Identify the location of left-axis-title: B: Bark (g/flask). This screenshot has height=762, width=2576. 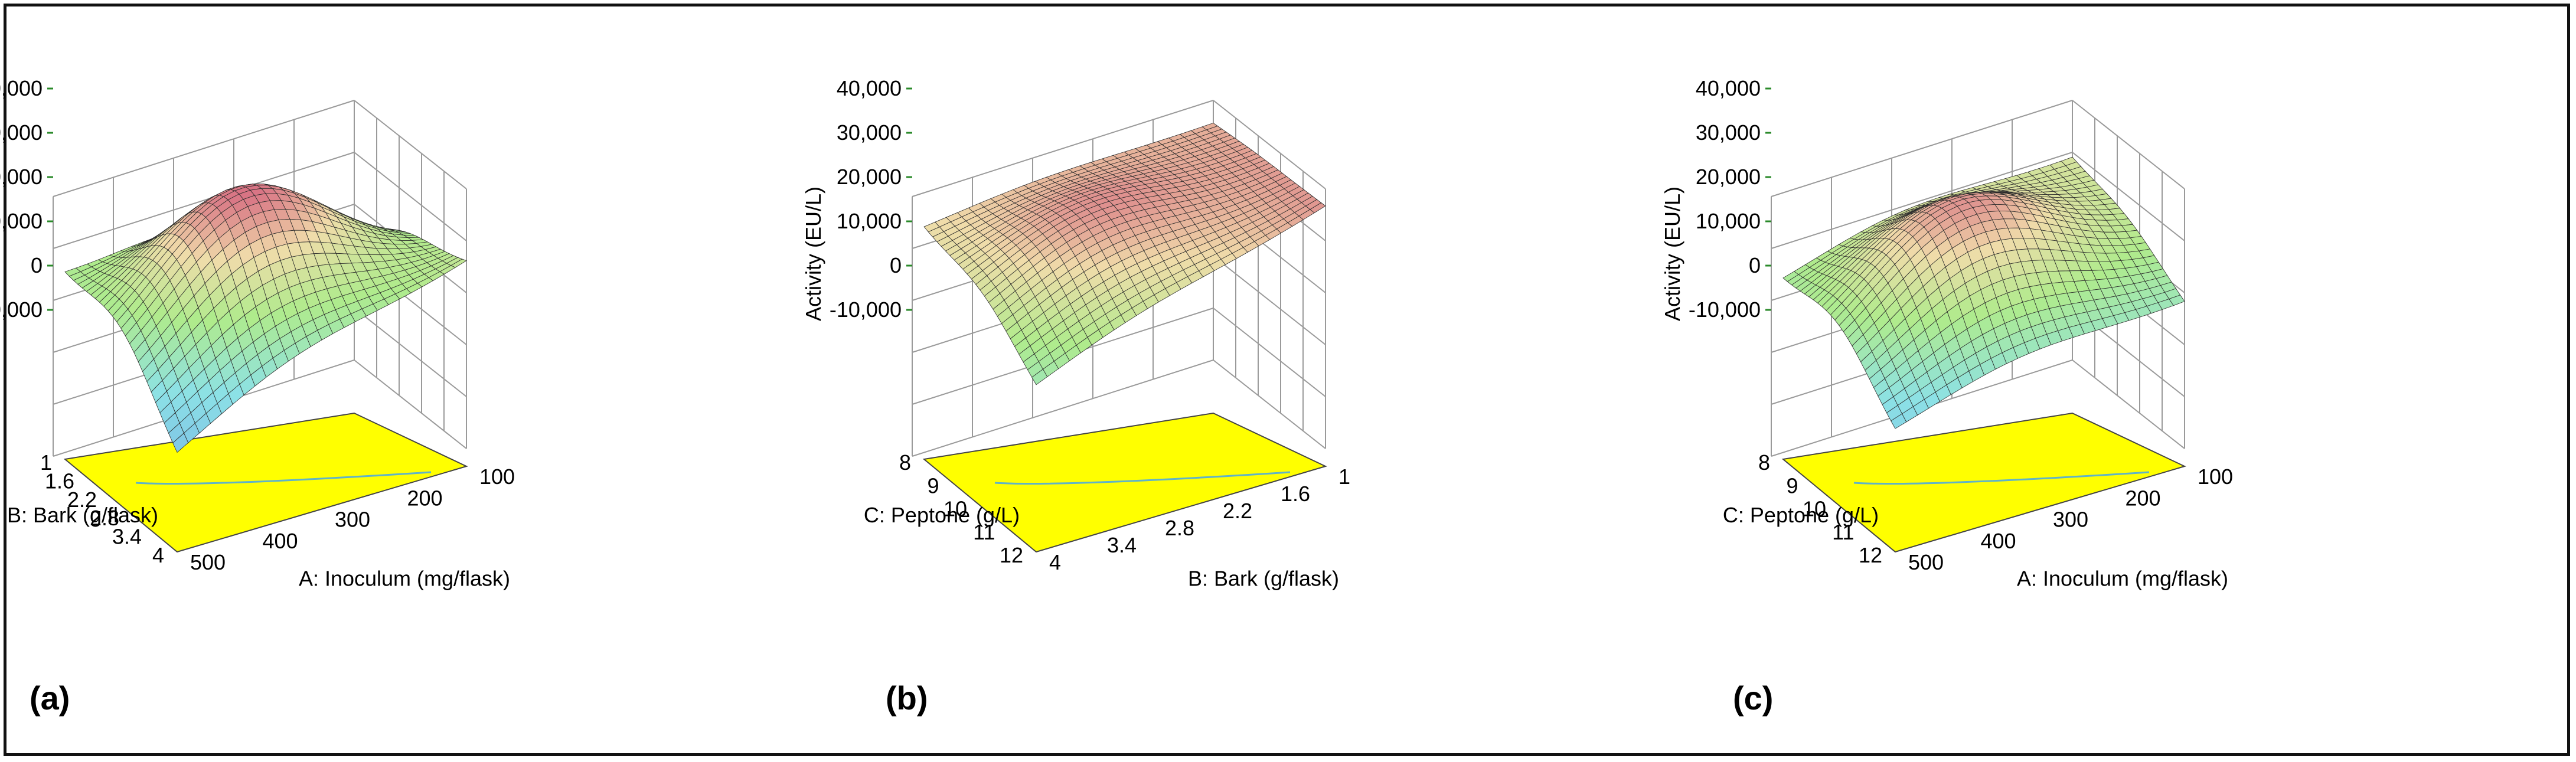
(82, 515).